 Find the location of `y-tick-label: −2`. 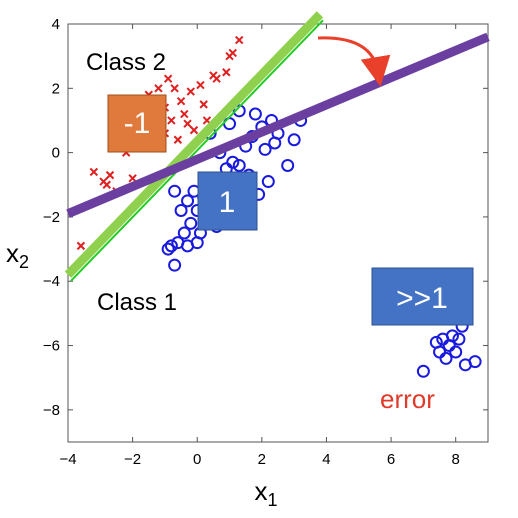

y-tick-label: −2 is located at coordinates (51, 217).